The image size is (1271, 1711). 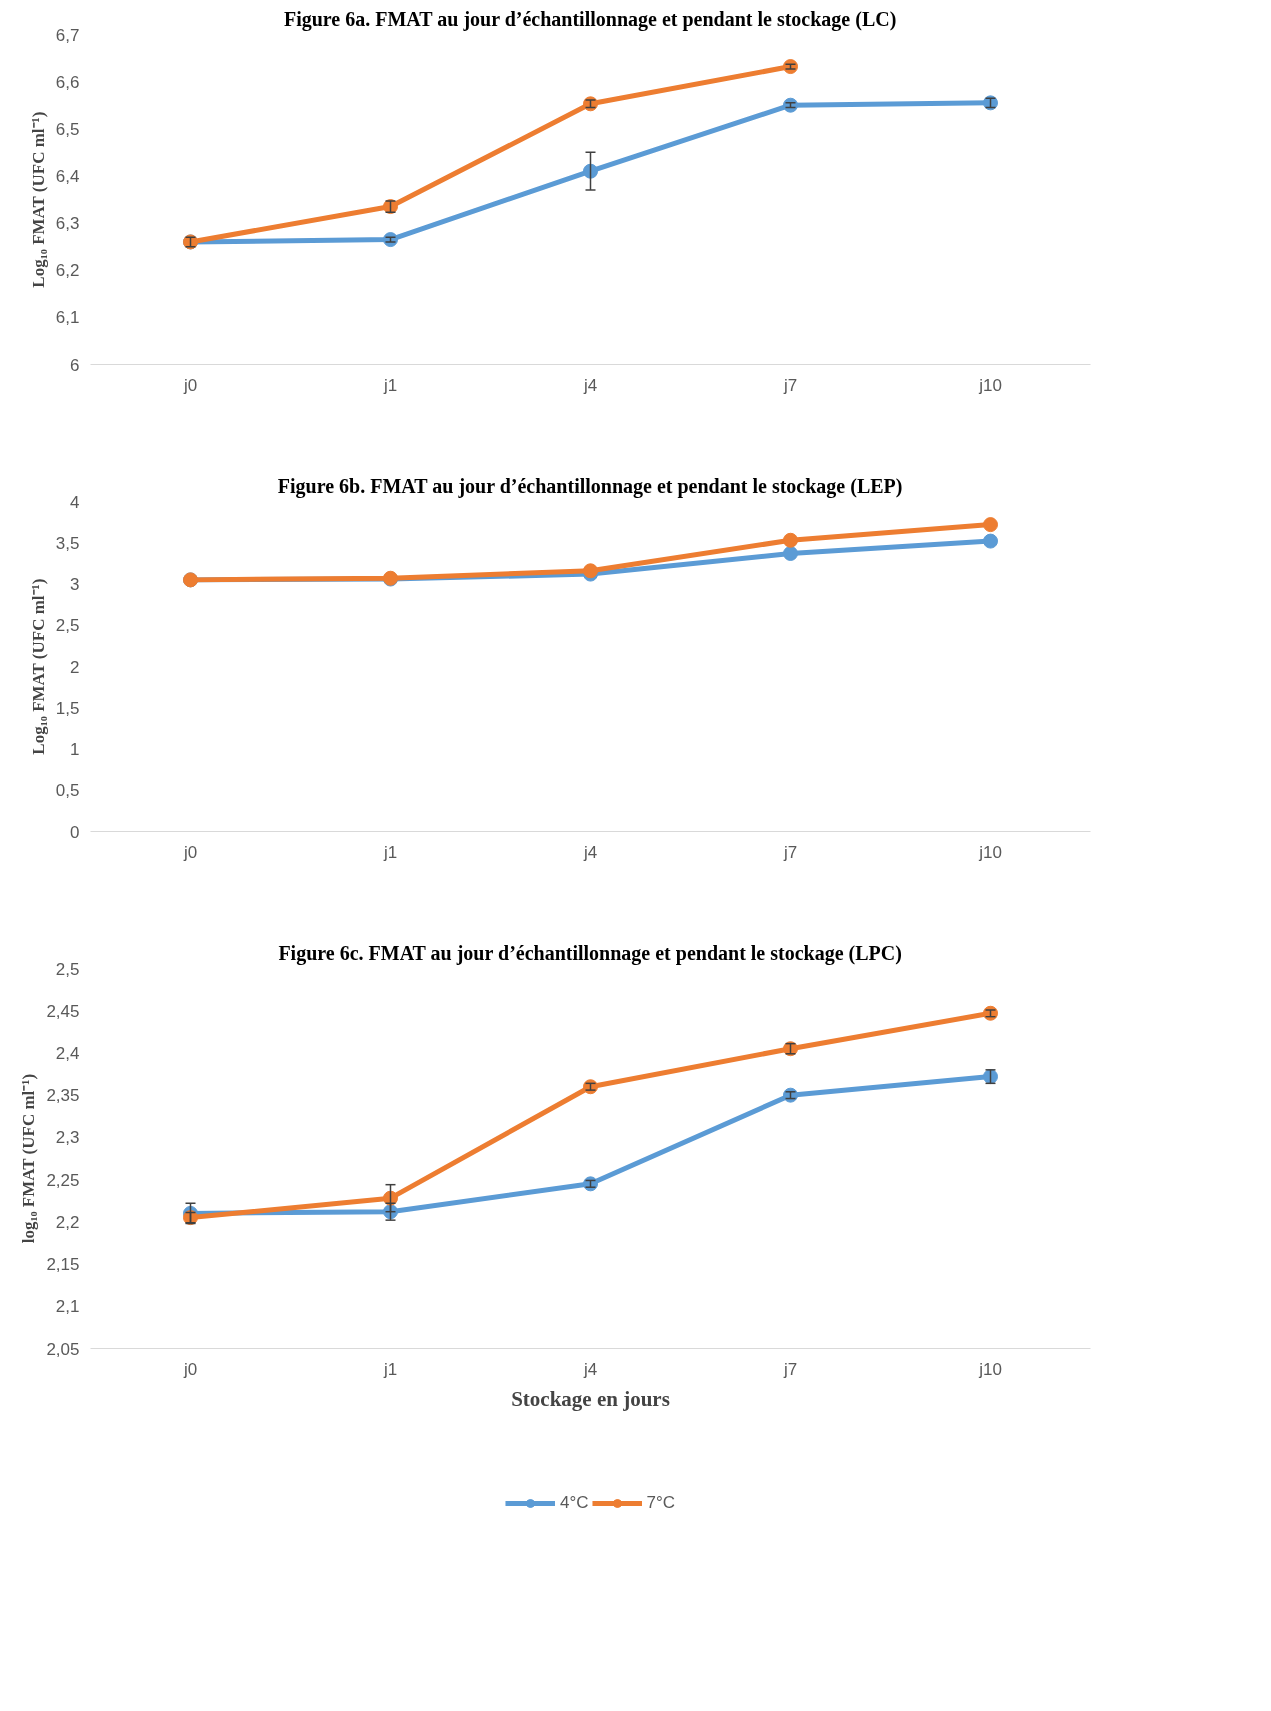 I want to click on y-tick-label: 1,5, so click(x=67, y=708).